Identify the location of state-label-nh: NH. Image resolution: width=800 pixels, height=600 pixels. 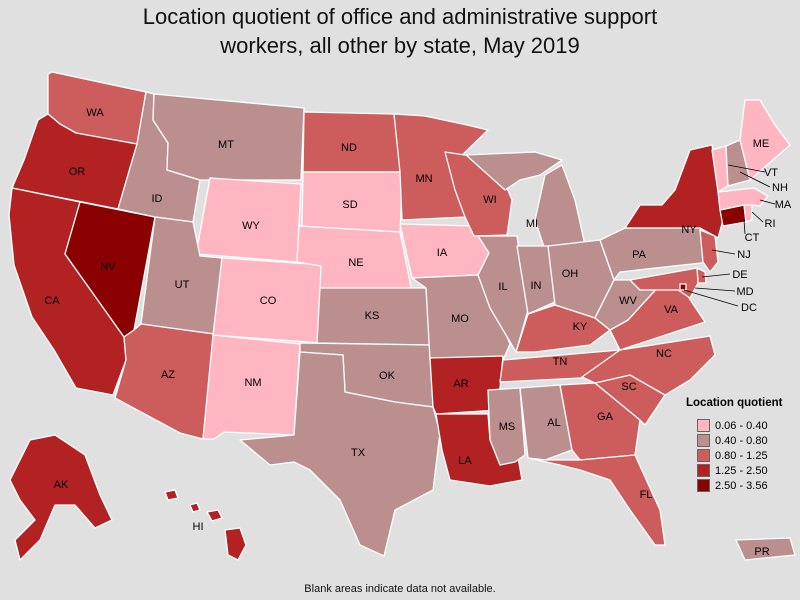
(780, 188).